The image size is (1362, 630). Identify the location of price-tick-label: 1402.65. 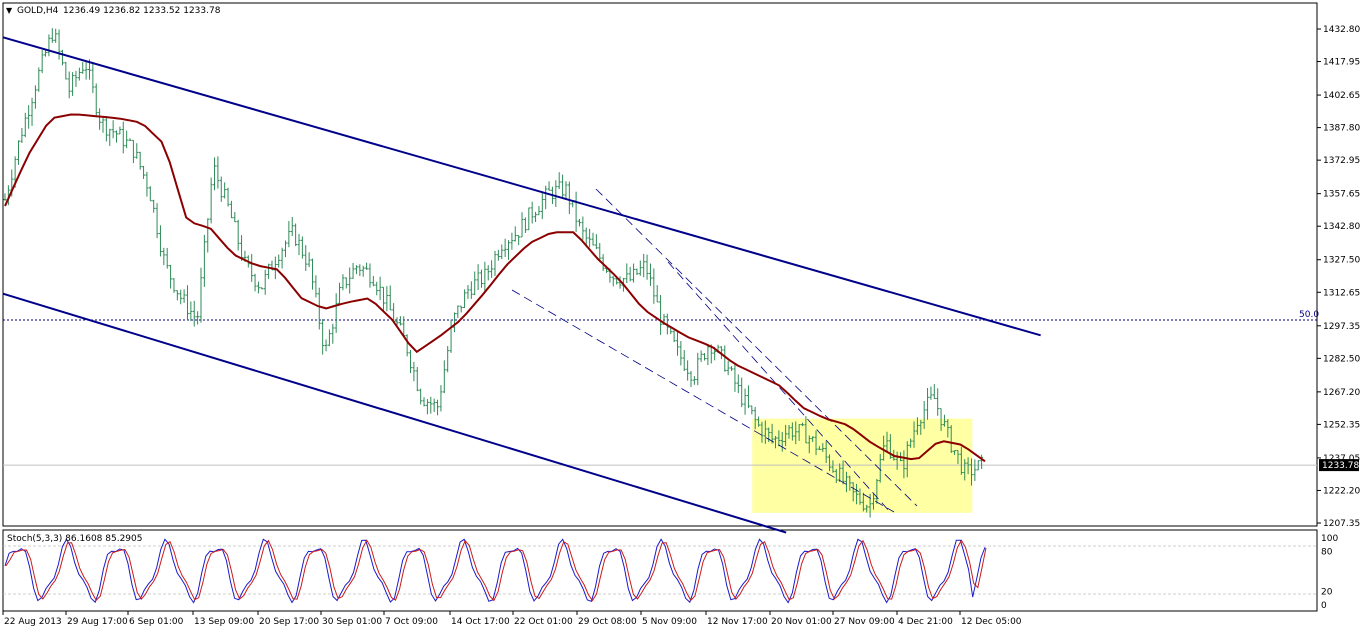
(1341, 96).